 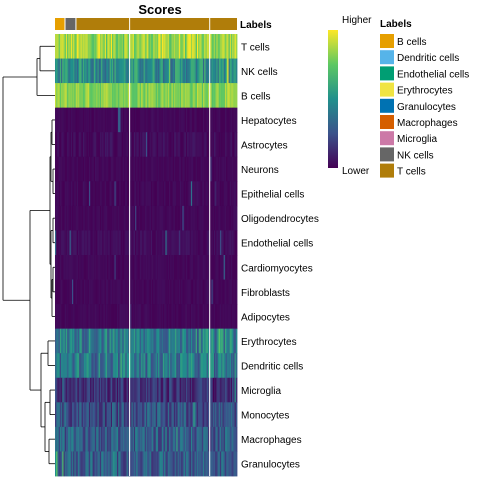 What do you see at coordinates (428, 58) in the screenshot?
I see `legend-label: Dendritic cells` at bounding box center [428, 58].